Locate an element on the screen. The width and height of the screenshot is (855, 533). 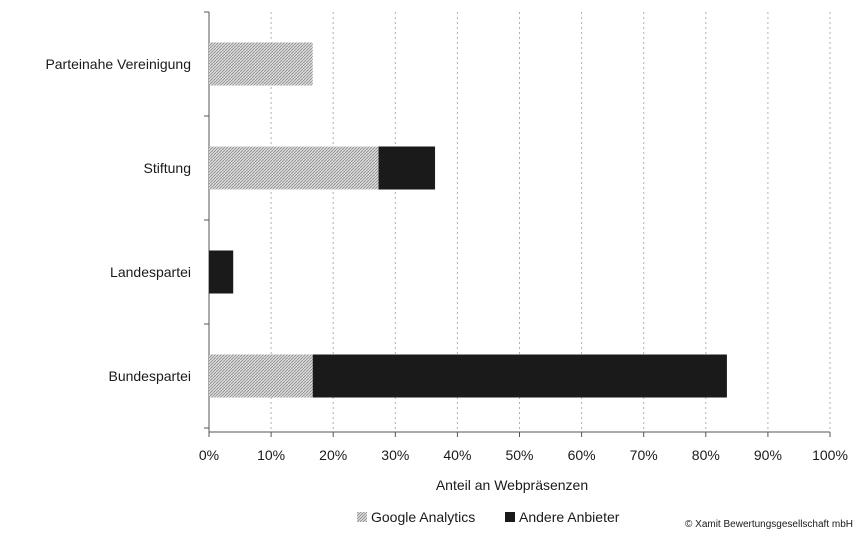
x-tick-label: 50% is located at coordinates (519, 455).